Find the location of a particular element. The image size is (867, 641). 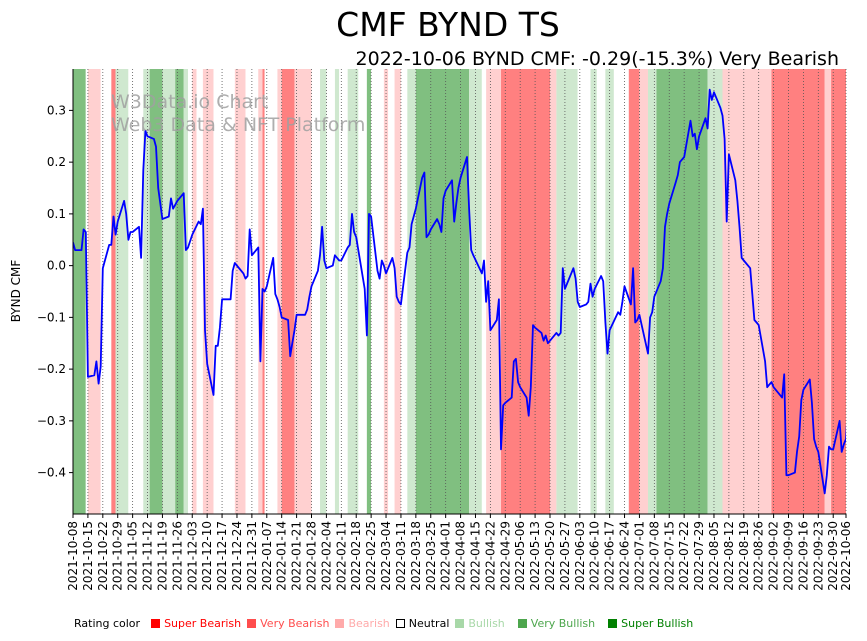

x-tick-label: 2022-07-08 is located at coordinates (654, 556).